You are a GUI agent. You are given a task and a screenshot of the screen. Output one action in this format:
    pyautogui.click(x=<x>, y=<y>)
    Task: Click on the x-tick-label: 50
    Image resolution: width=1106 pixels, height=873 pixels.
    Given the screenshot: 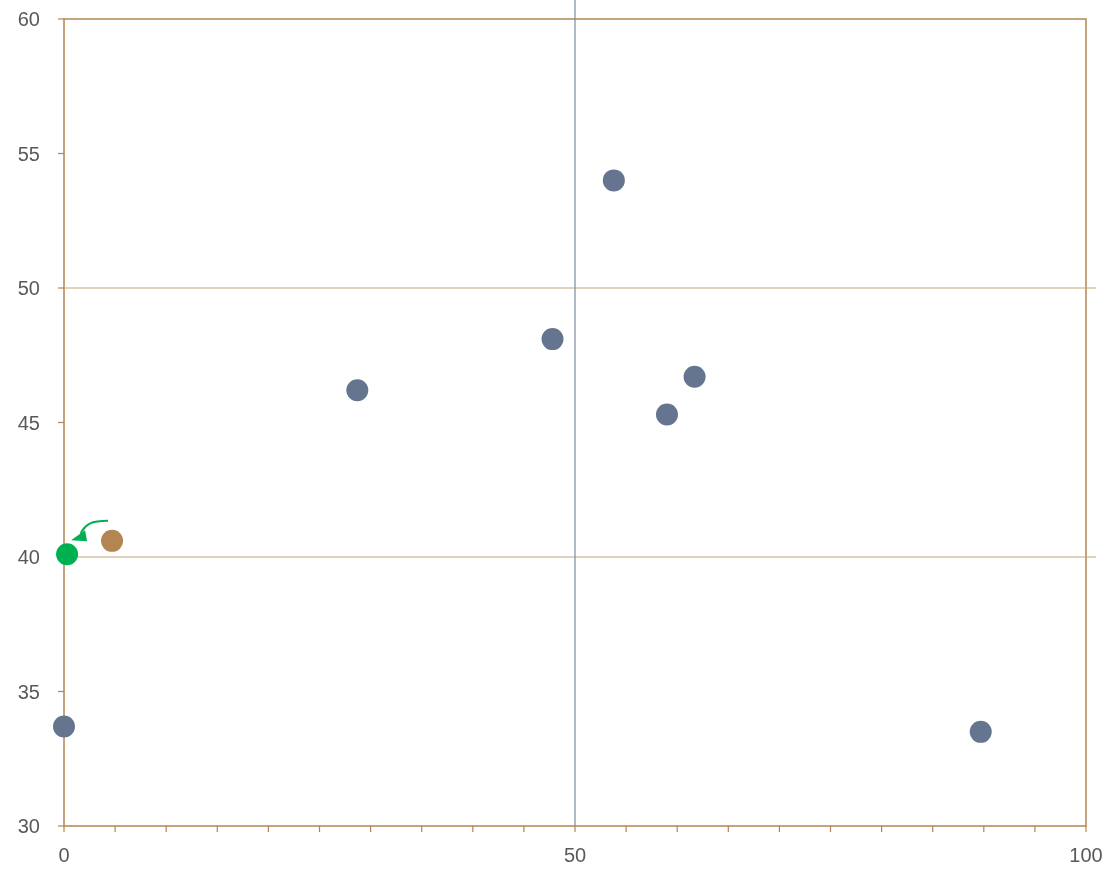 What is the action you would take?
    pyautogui.click(x=575, y=855)
    